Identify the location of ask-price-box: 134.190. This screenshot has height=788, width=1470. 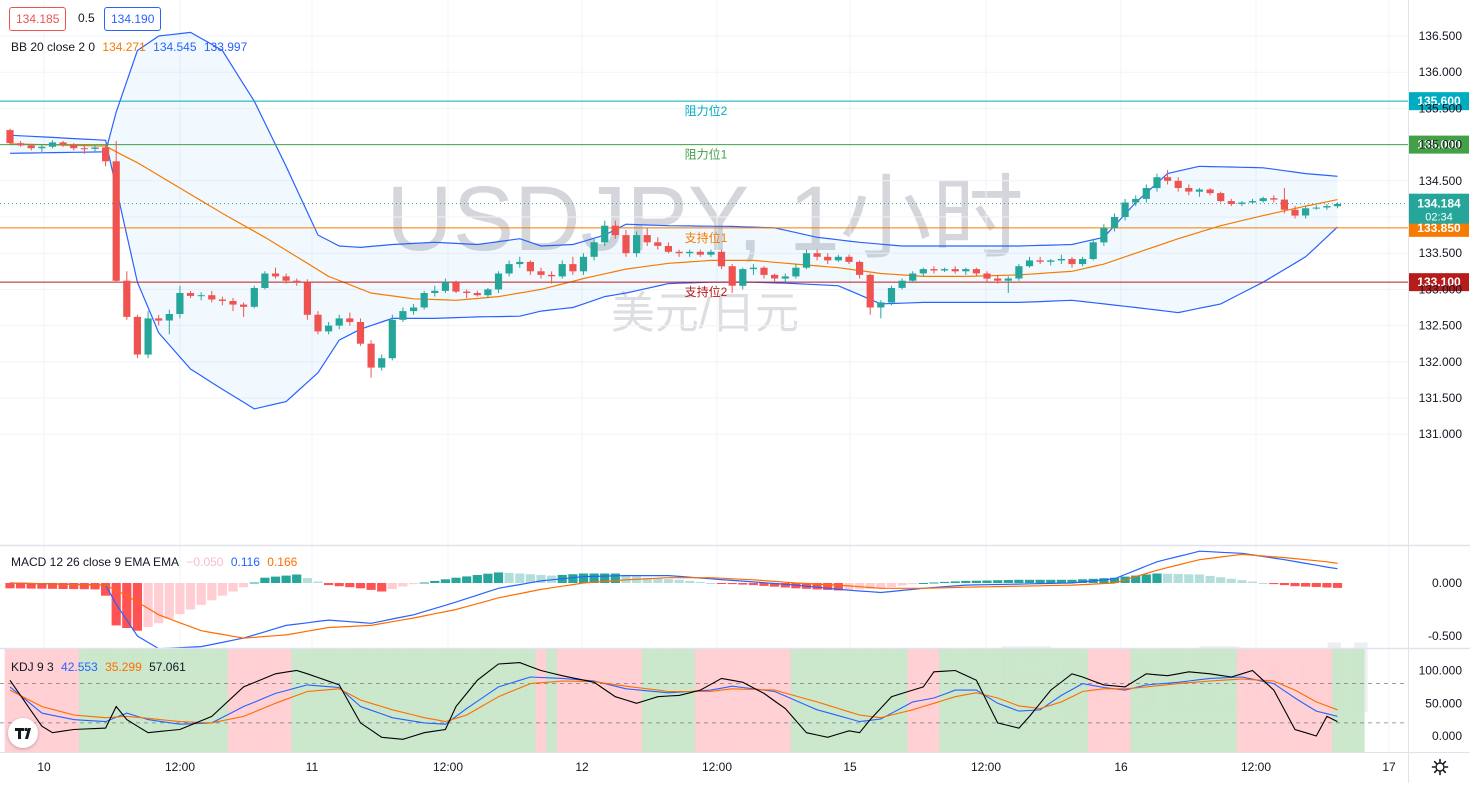
(133, 19).